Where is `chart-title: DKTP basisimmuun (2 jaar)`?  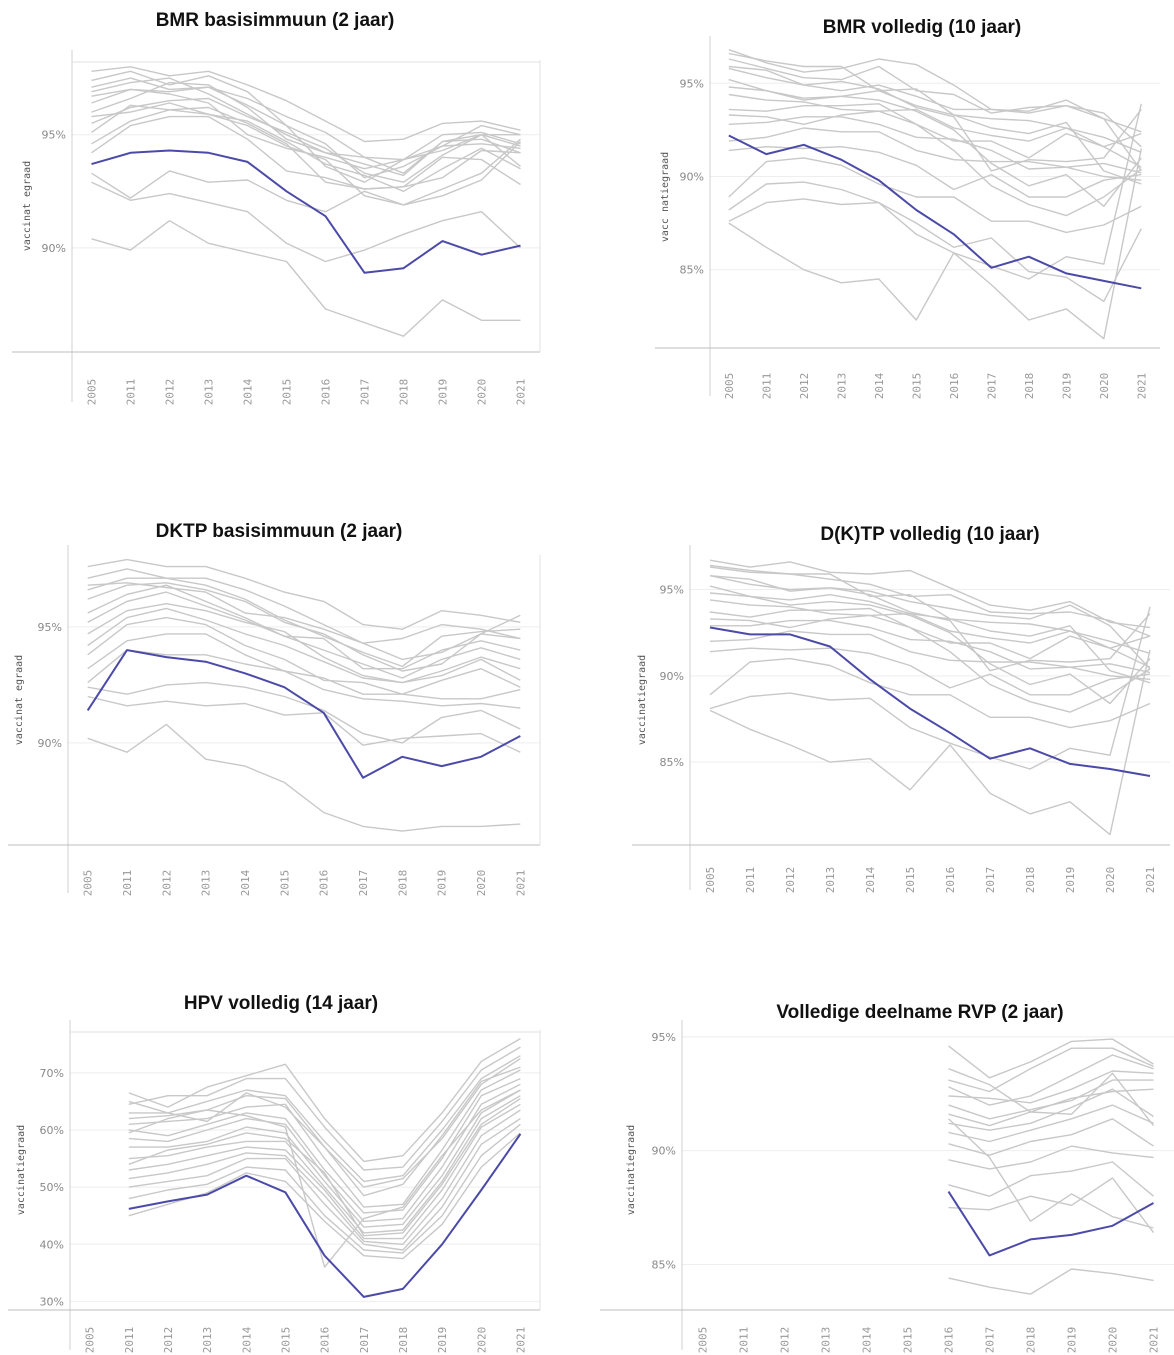 chart-title: DKTP basisimmuun (2 jaar) is located at coordinates (279, 531).